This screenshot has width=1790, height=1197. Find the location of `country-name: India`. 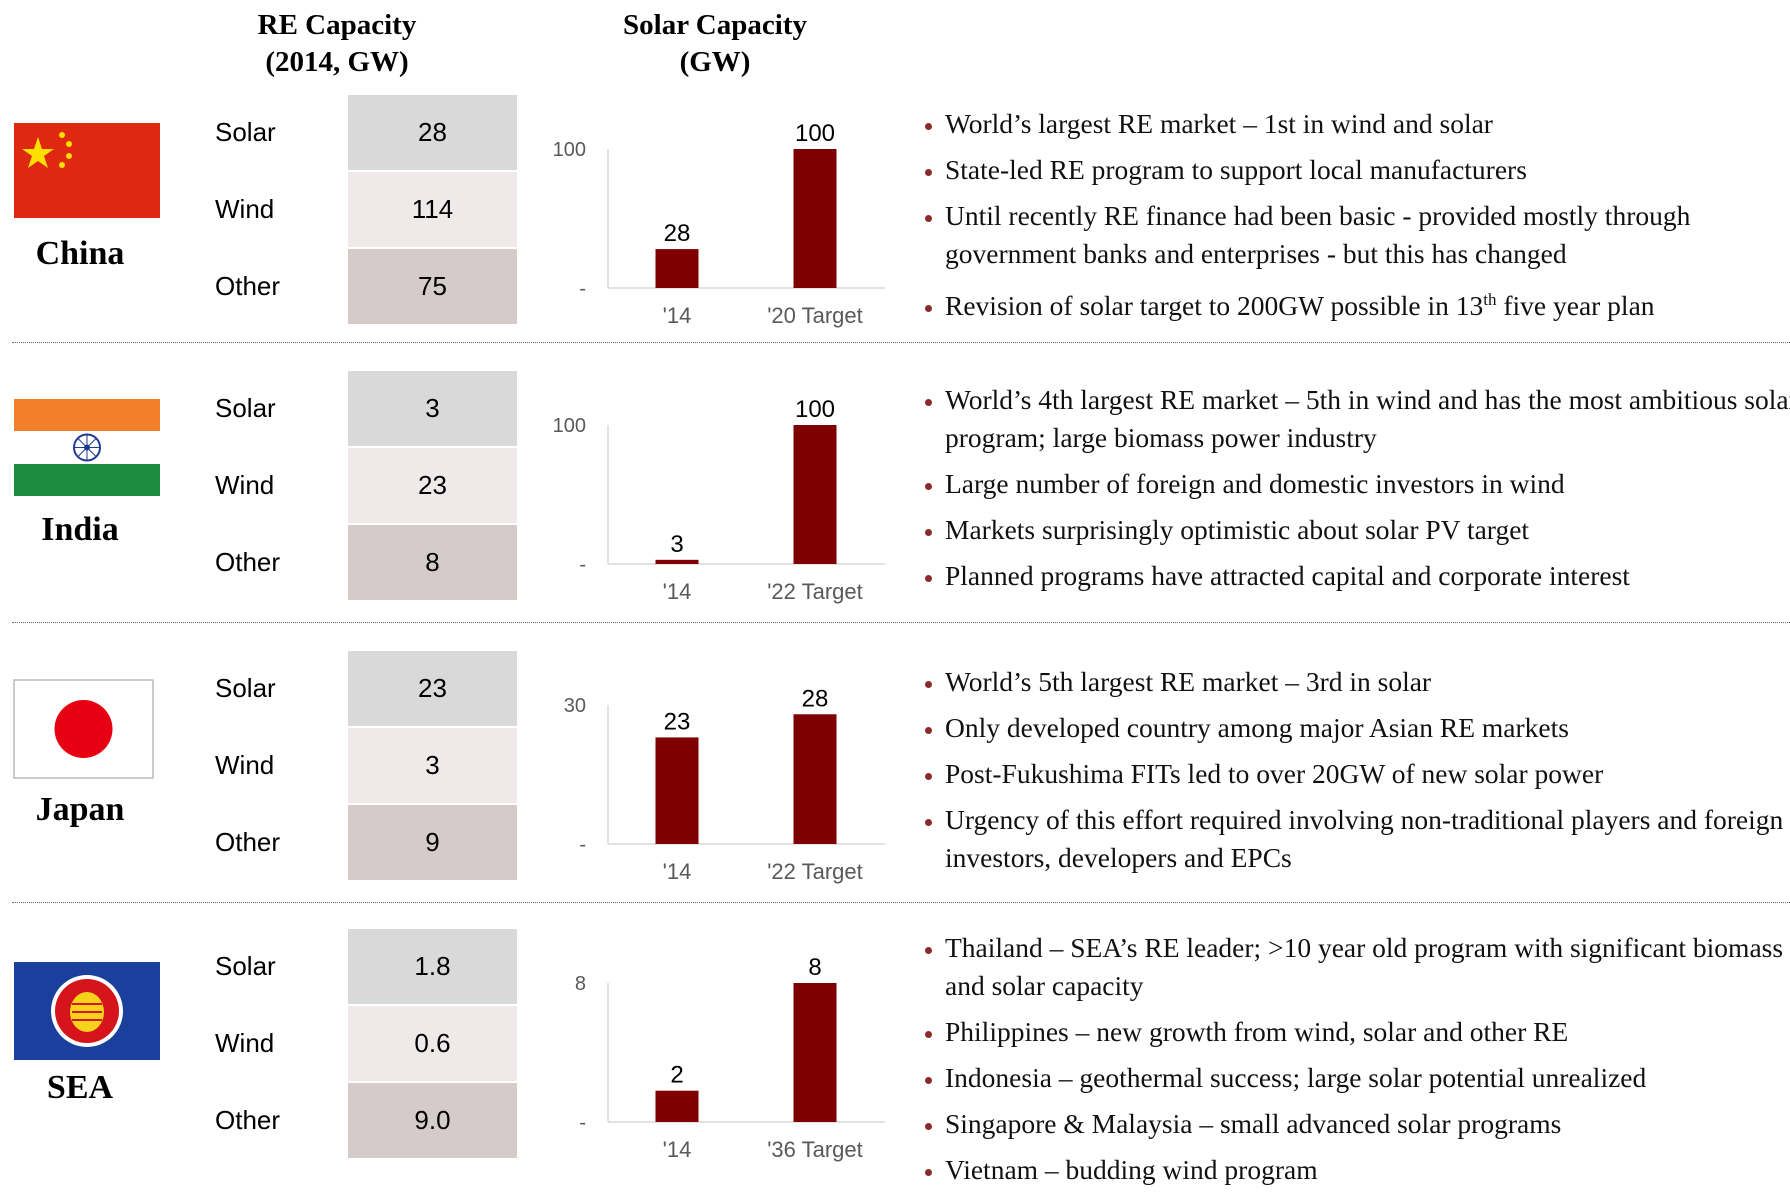

country-name: India is located at coordinates (80, 529).